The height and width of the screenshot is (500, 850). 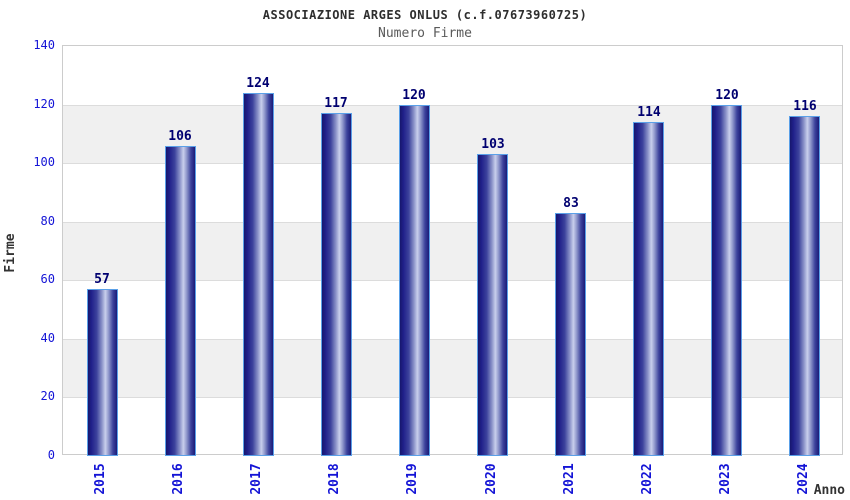 What do you see at coordinates (493, 144) in the screenshot?
I see `bar-value-label: 103` at bounding box center [493, 144].